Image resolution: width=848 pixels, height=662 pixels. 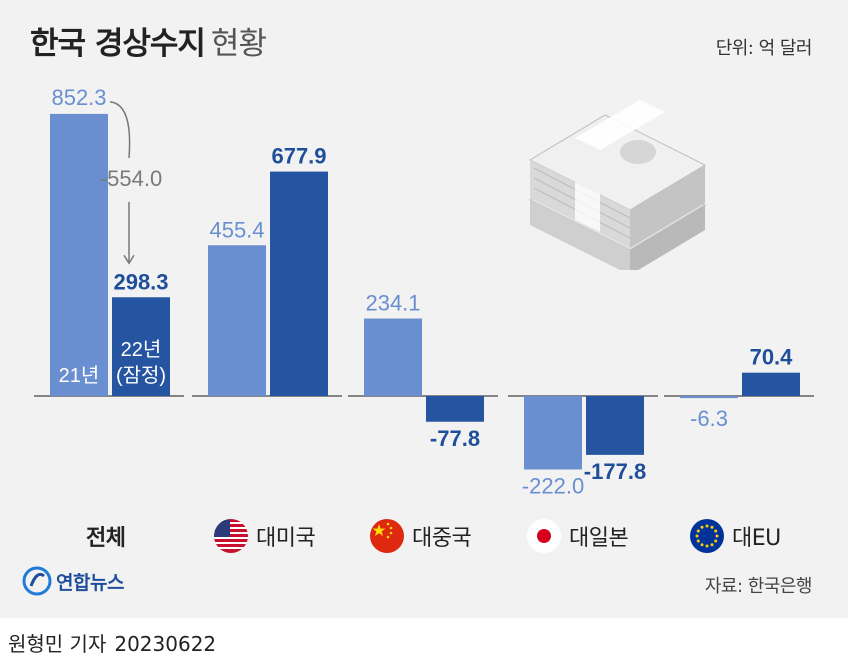 I want to click on annotation-arrowhead, so click(x=129, y=259).